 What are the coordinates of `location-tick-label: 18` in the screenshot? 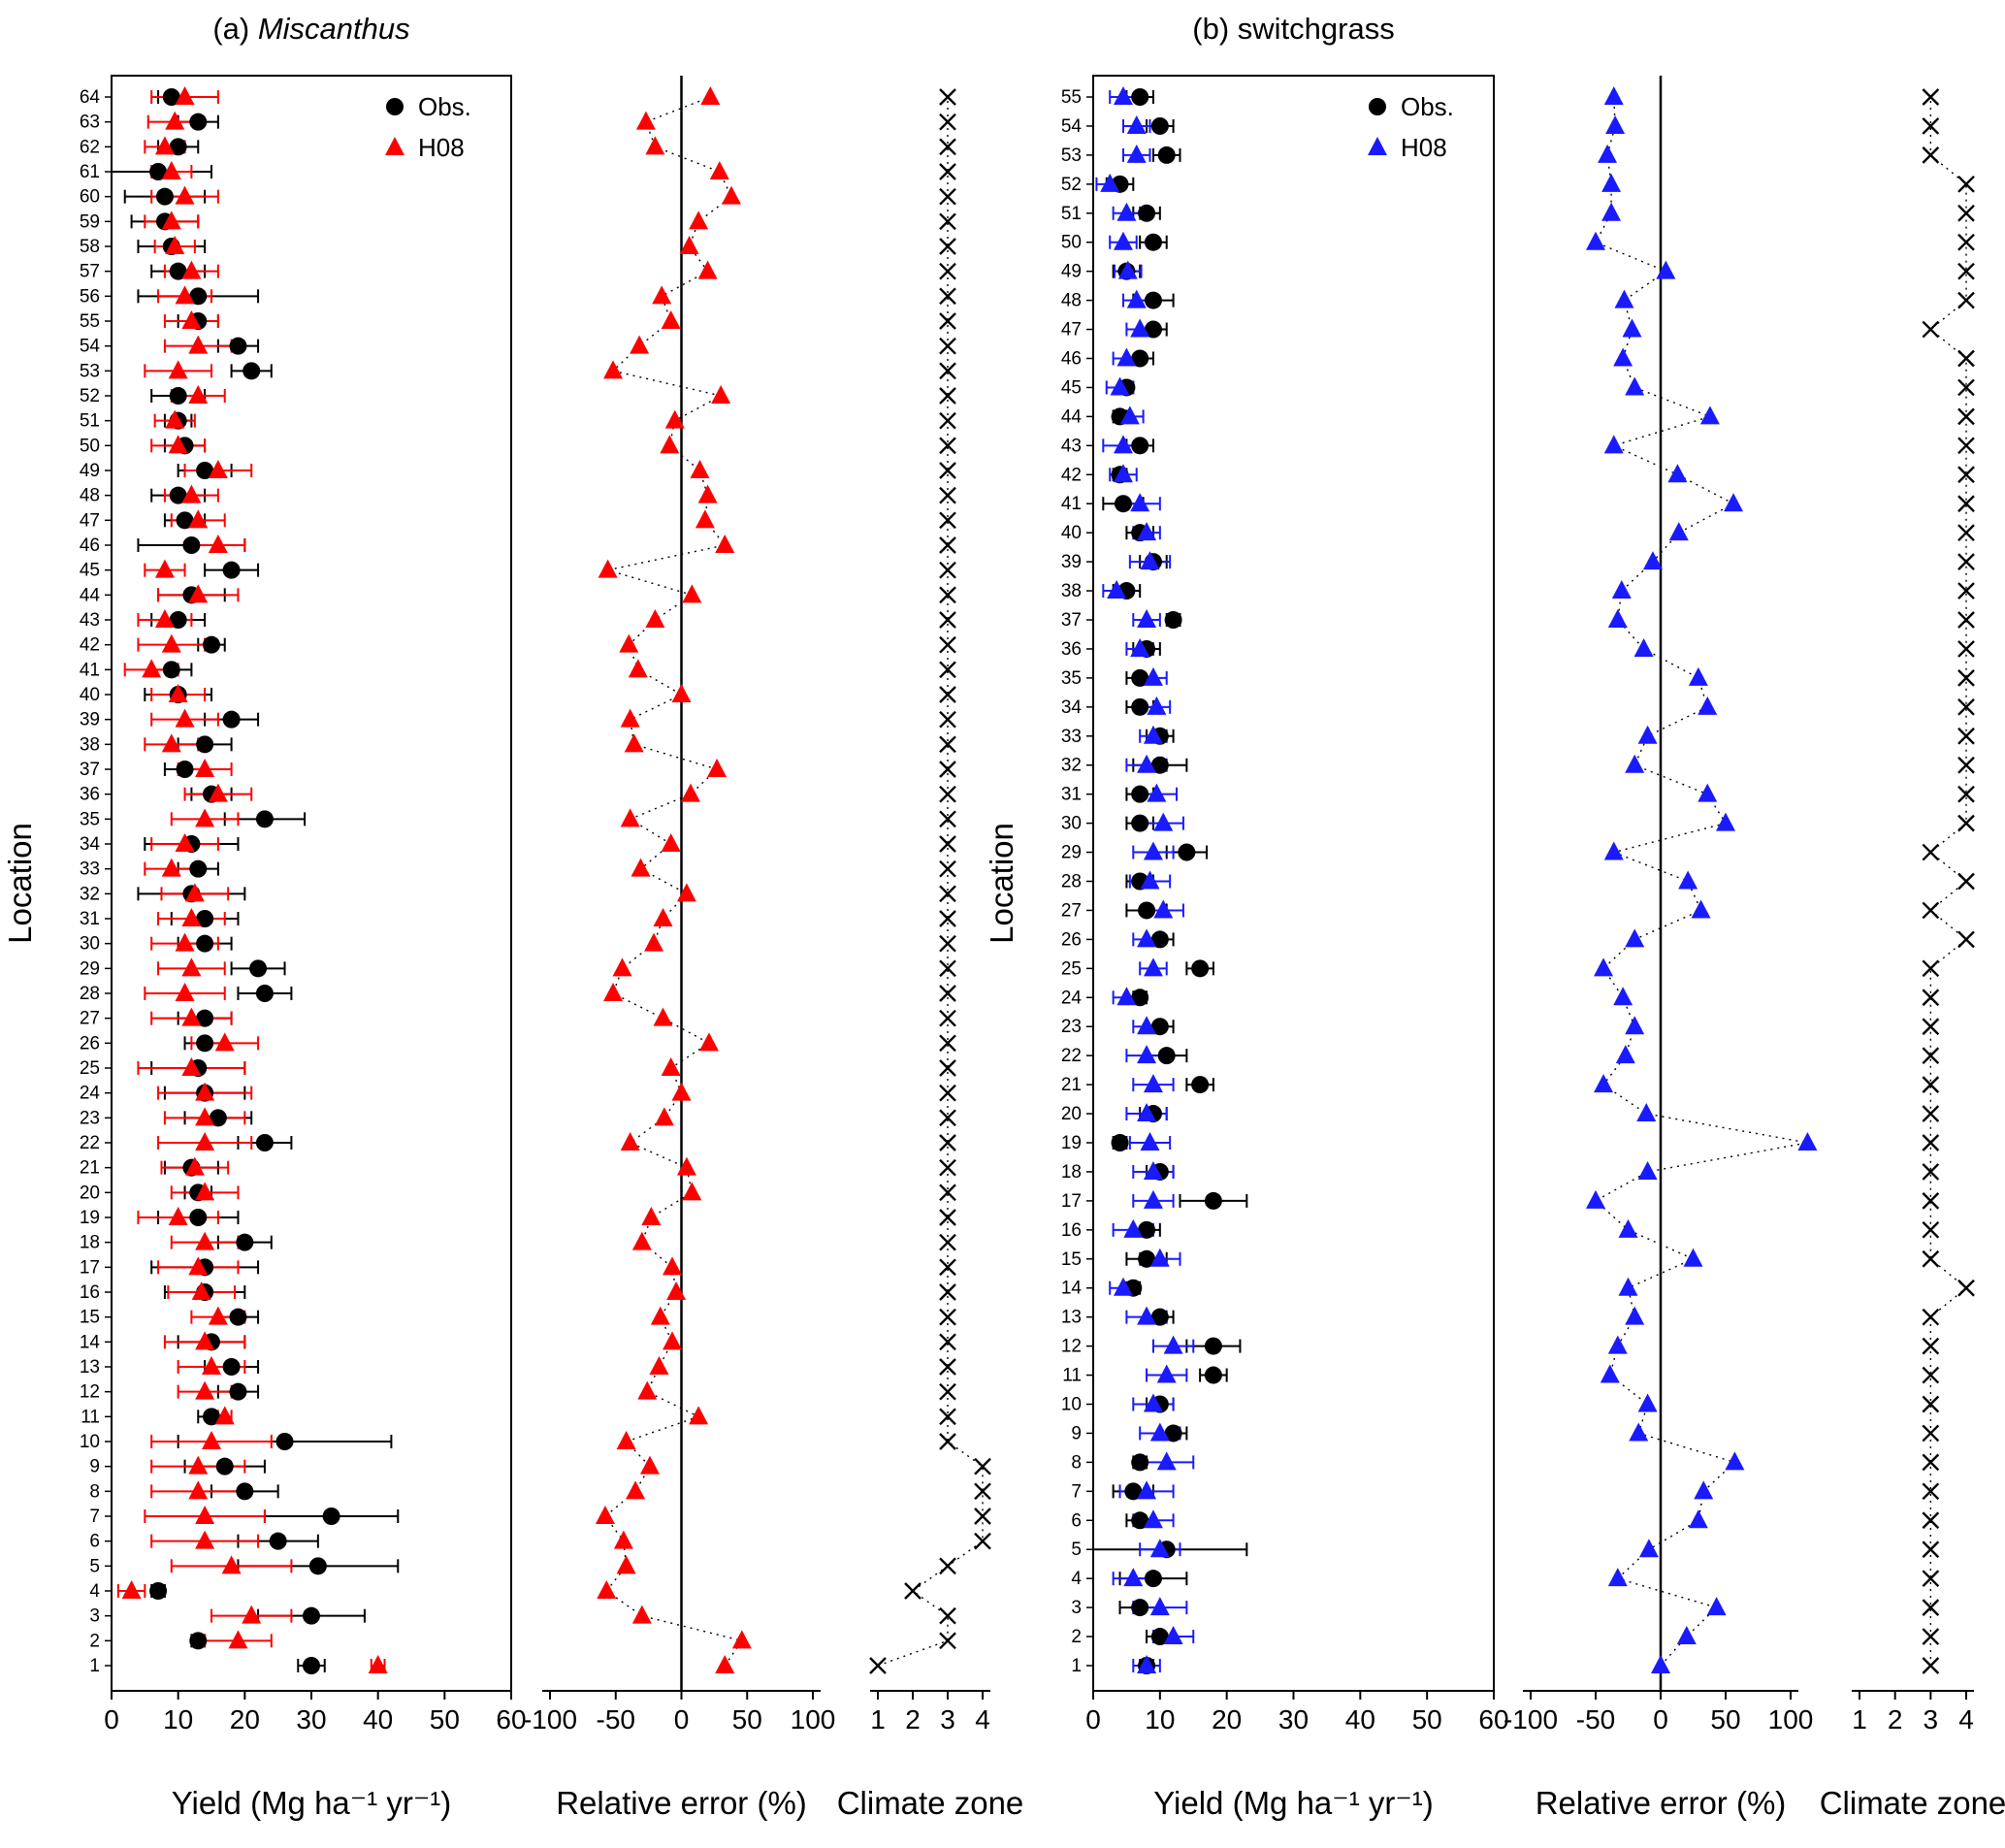 It's located at (90, 1243).